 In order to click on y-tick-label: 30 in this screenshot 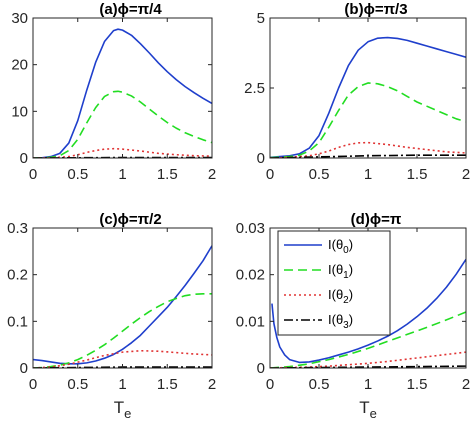, I will do `click(19, 18)`.